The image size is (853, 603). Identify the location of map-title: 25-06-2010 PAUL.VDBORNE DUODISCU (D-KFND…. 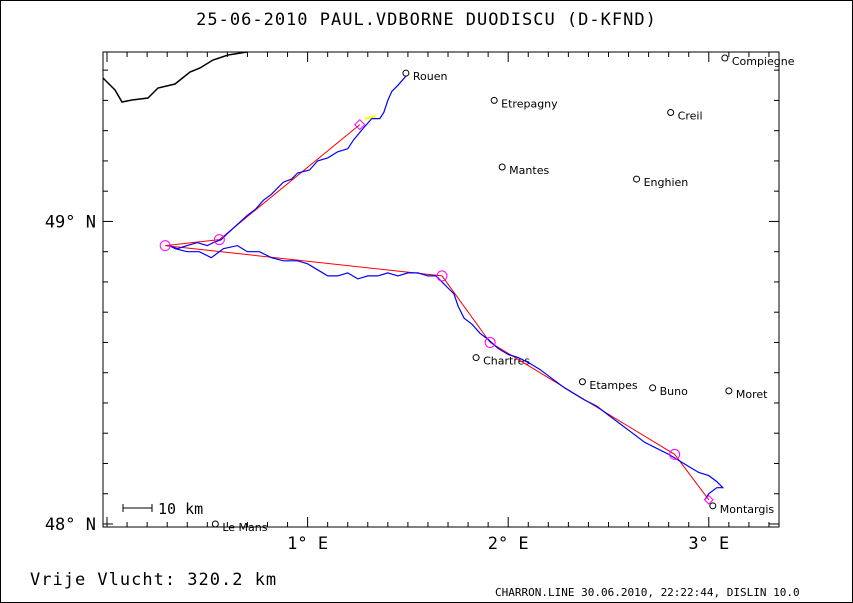
(426, 20).